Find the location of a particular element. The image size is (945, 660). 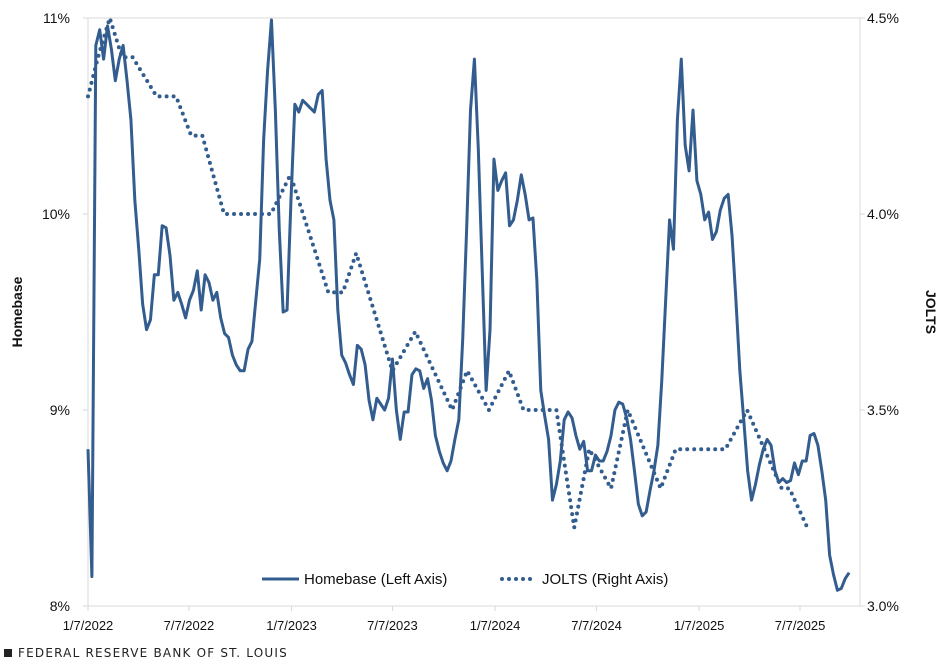

right-axis-tick-label: 4.5% is located at coordinates (883, 18).